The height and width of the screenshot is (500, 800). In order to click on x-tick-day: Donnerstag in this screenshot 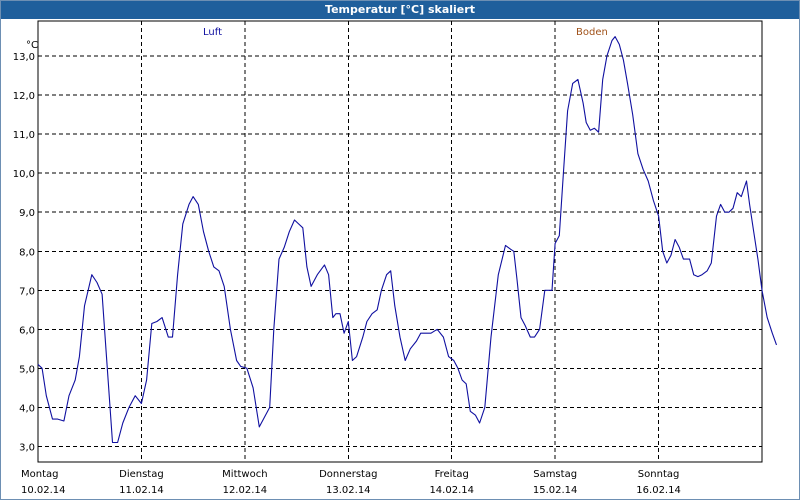, I will do `click(348, 474)`.